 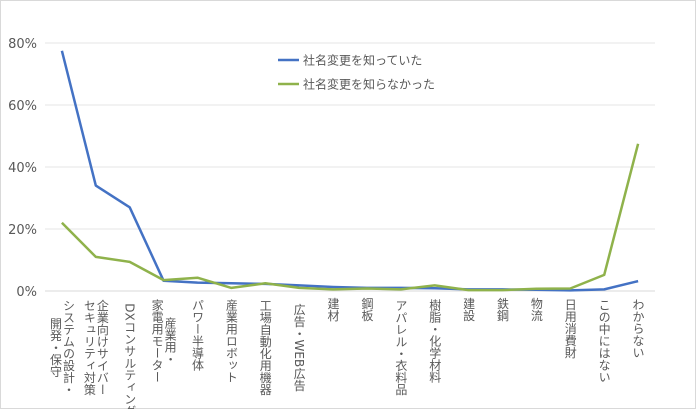 I want to click on x-tick-label-line: DXコンサルティング, so click(x=130, y=356).